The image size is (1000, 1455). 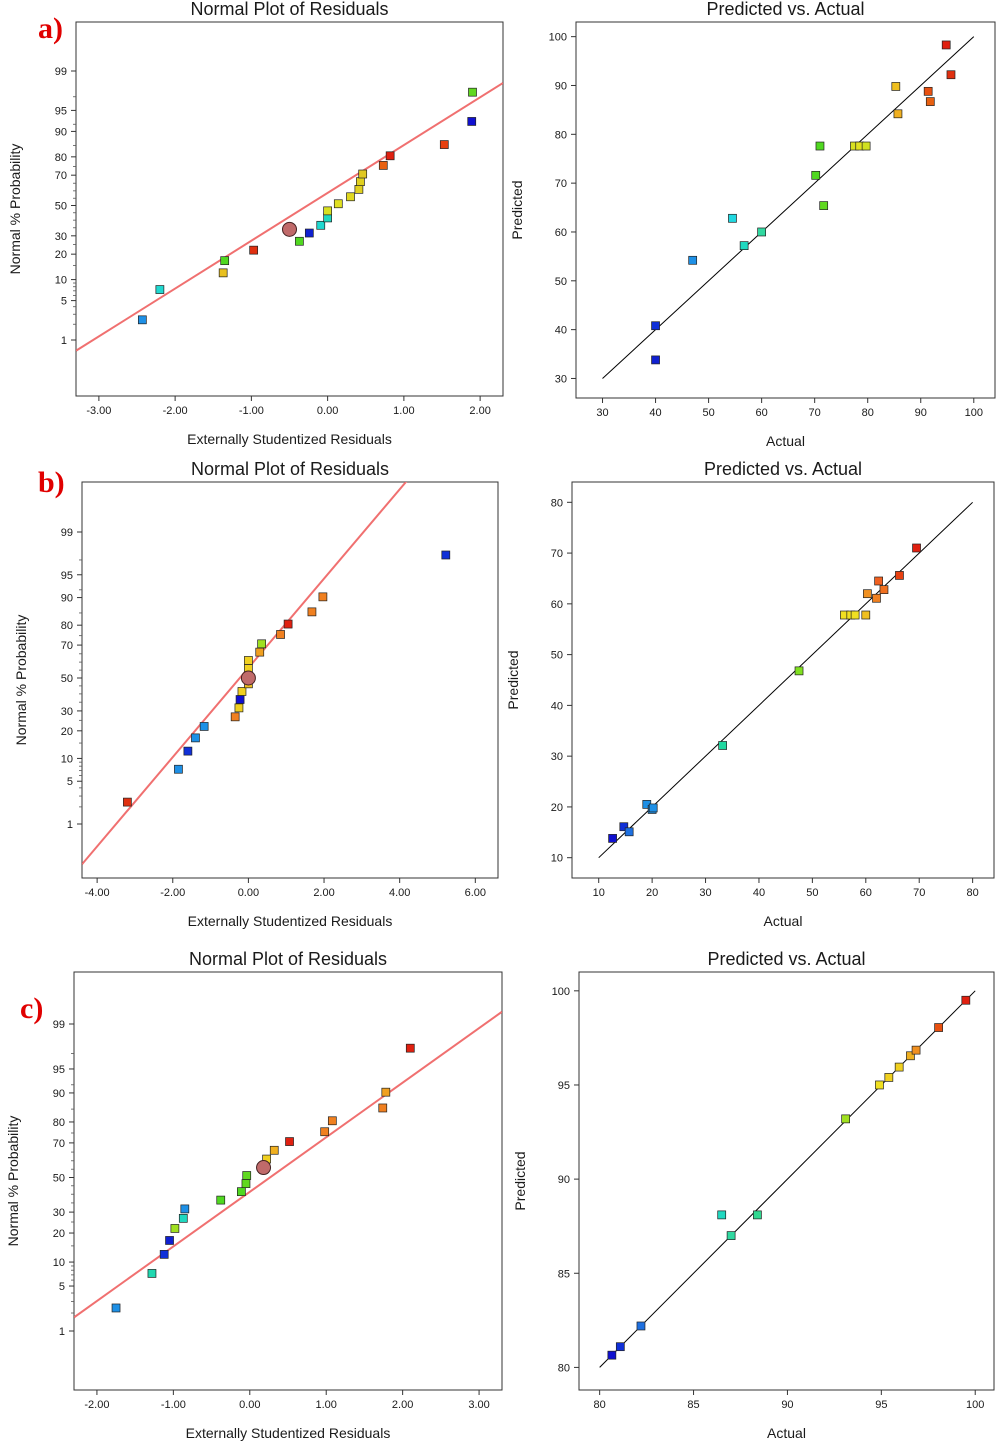 I want to click on normal-reference-line, so click(x=288, y=1164).